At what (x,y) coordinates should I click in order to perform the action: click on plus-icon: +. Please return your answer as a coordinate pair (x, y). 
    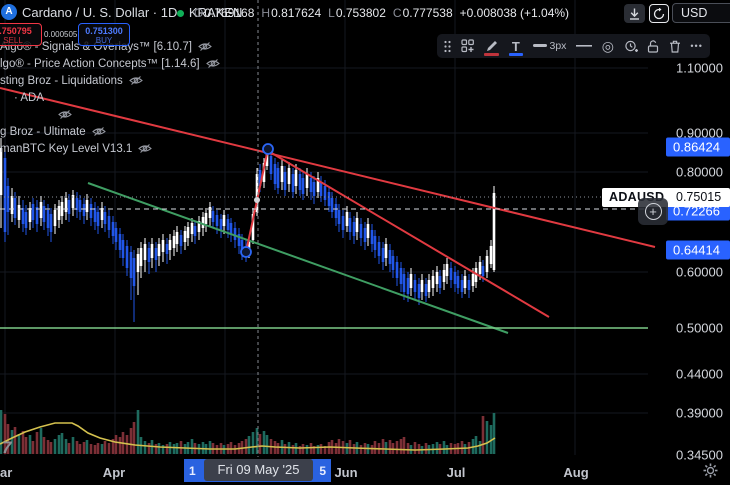
    Looking at the image, I should click on (653, 211).